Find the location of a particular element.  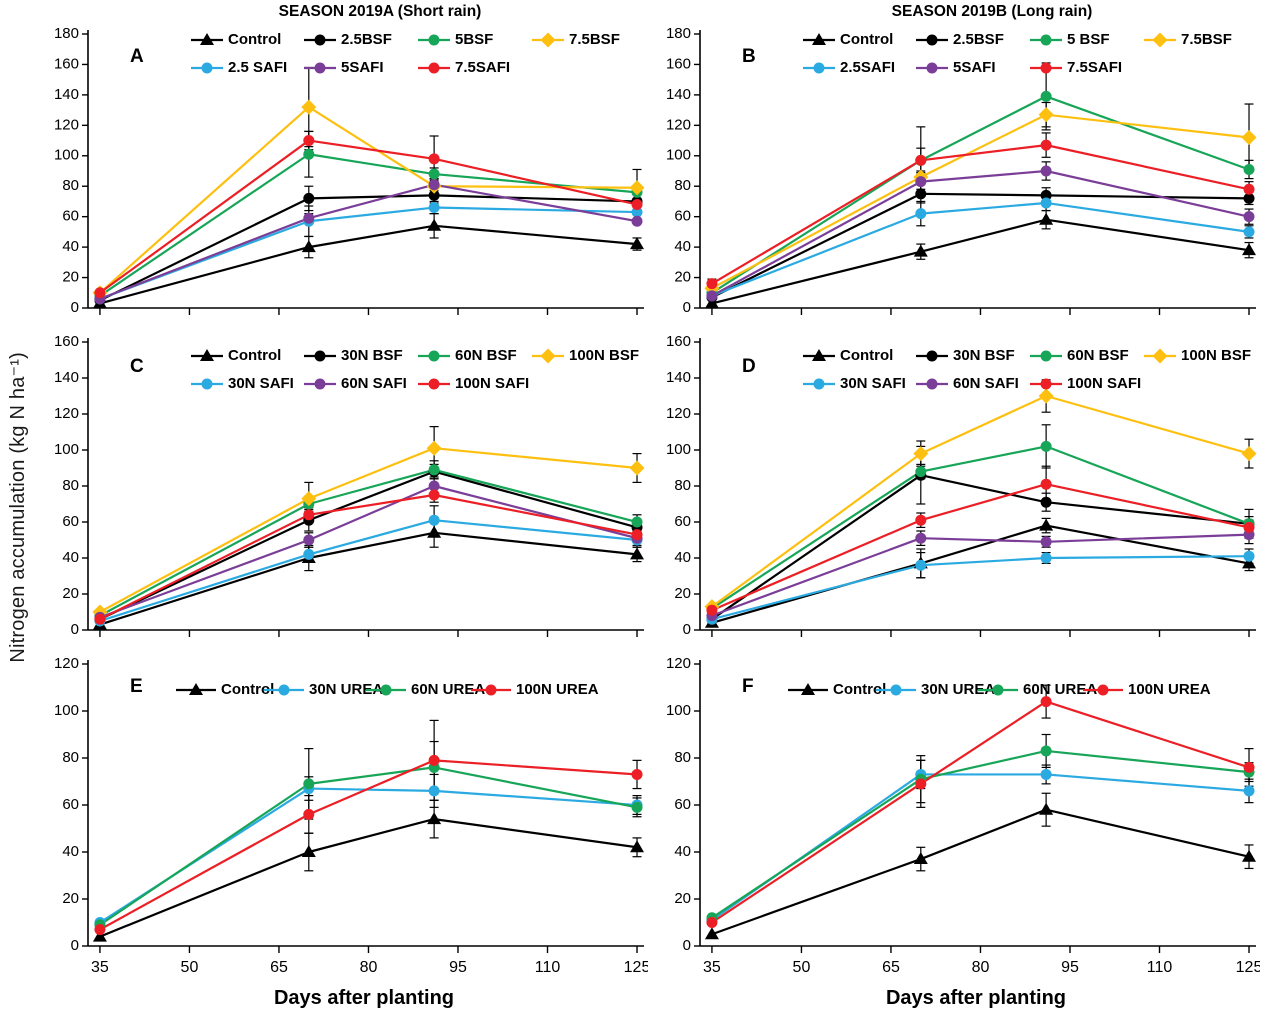

series-line-2.5SAFI is located at coordinates (980, 249).